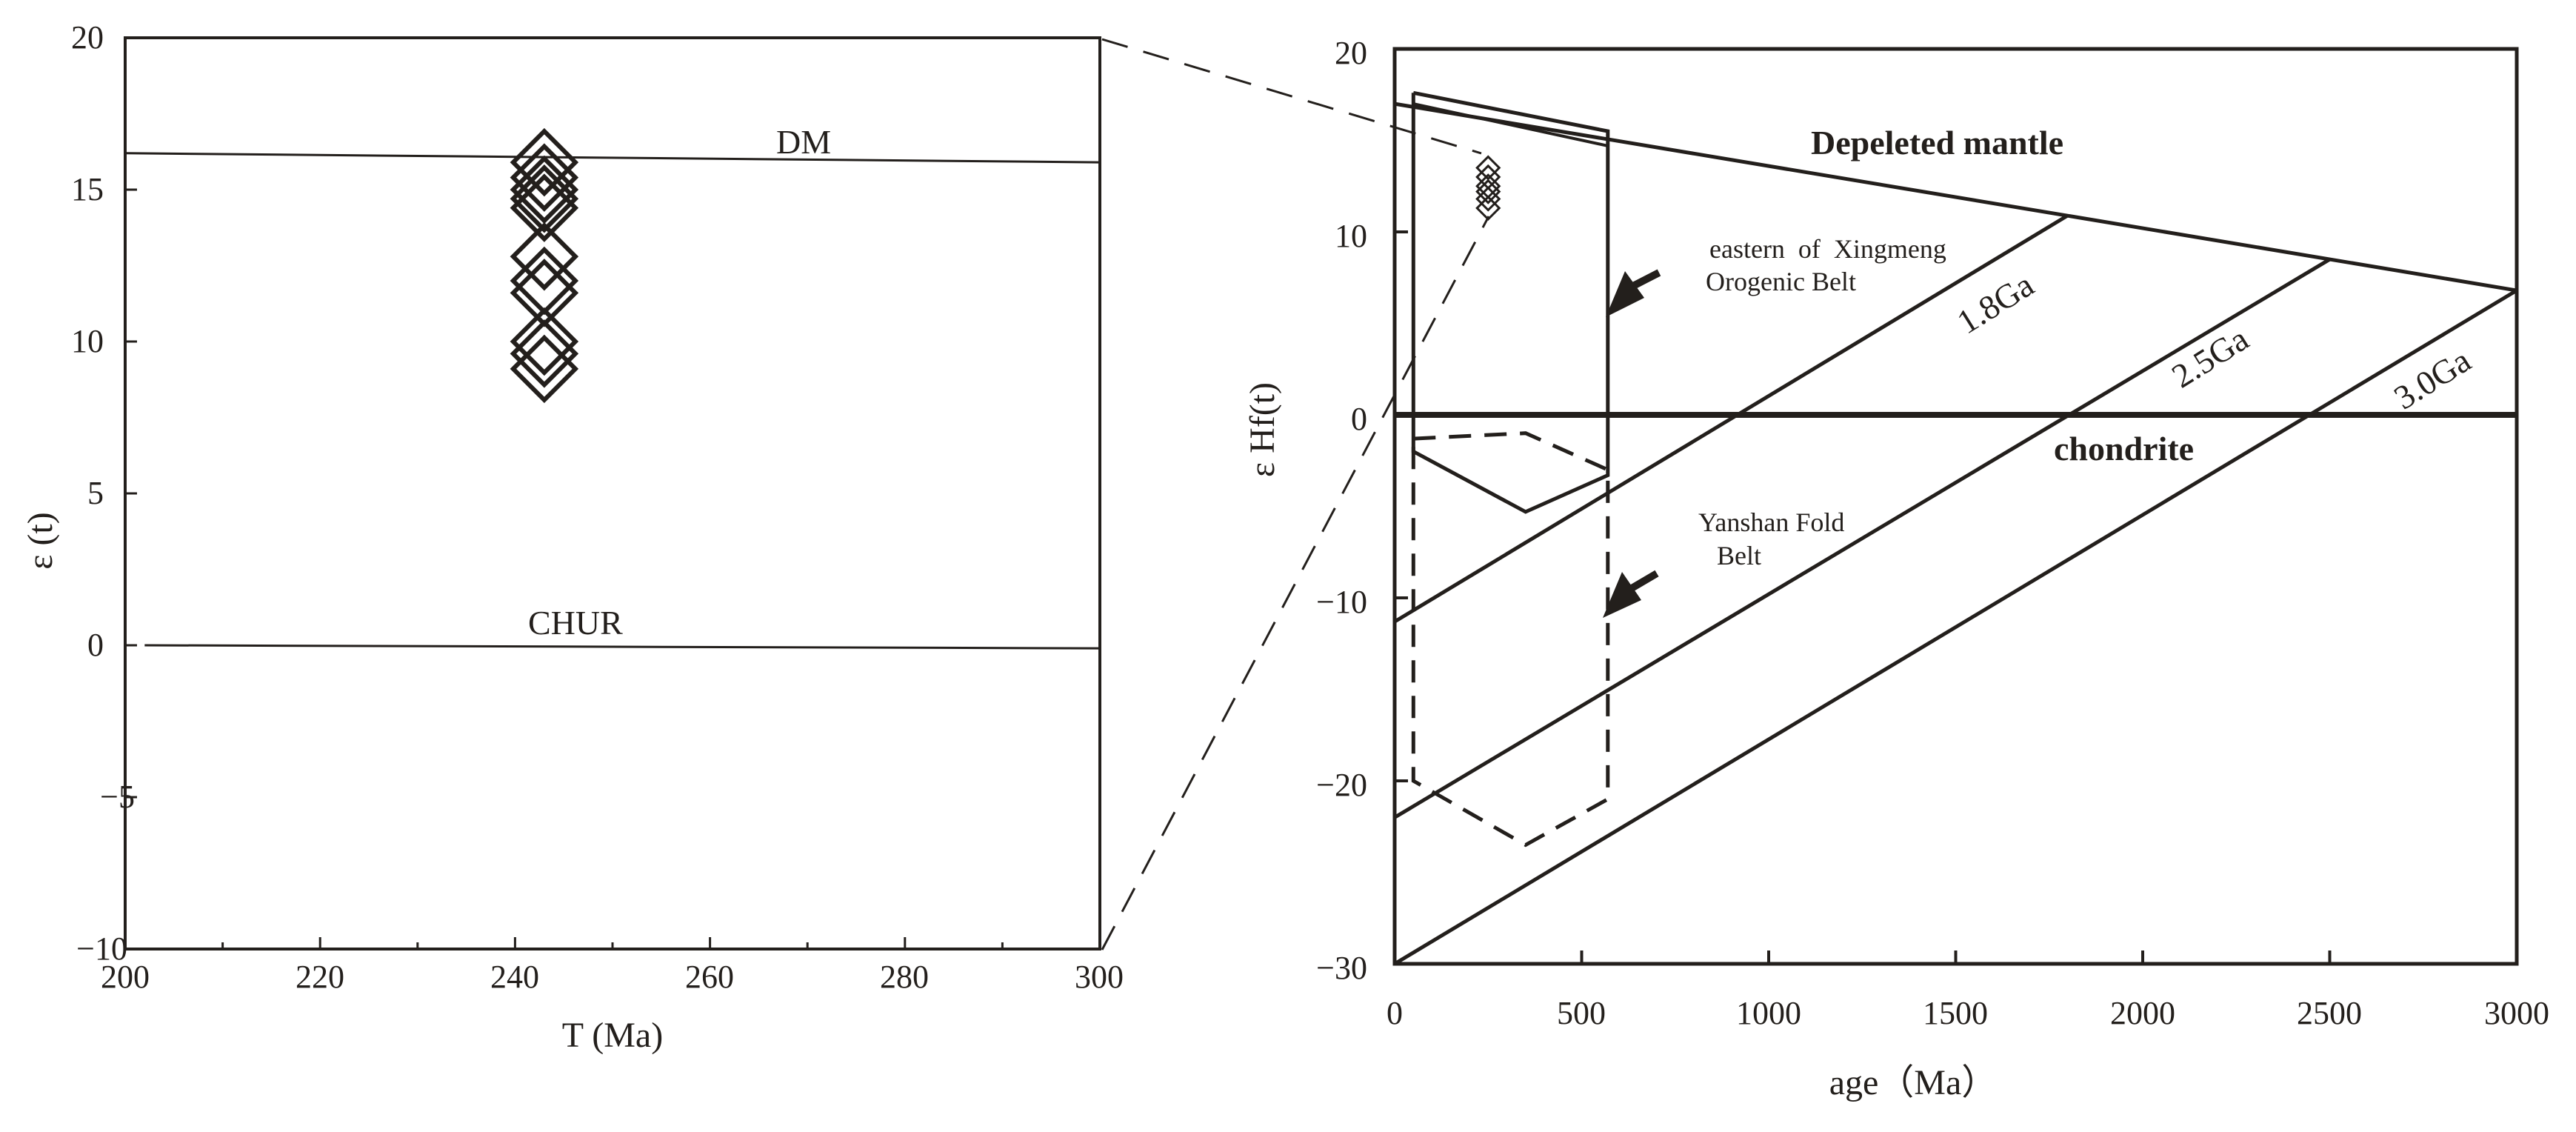 The width and height of the screenshot is (2576, 1132). I want to click on left-x-tick-label: 240, so click(514, 977).